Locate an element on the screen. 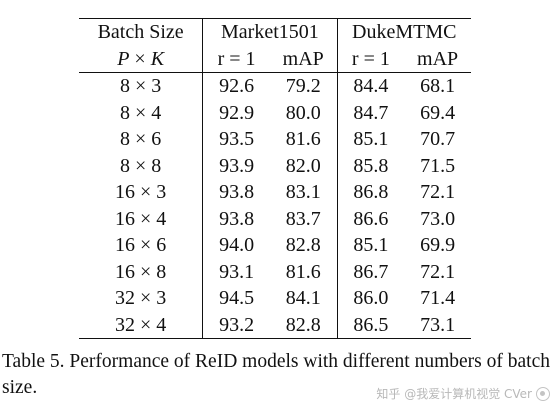  cell-duke-map: 70.7 is located at coordinates (438, 139).